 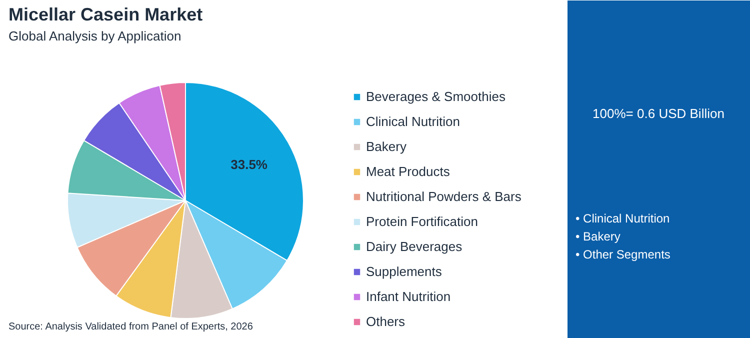 What do you see at coordinates (249, 164) in the screenshot?
I see `data-label: 33.5%` at bounding box center [249, 164].